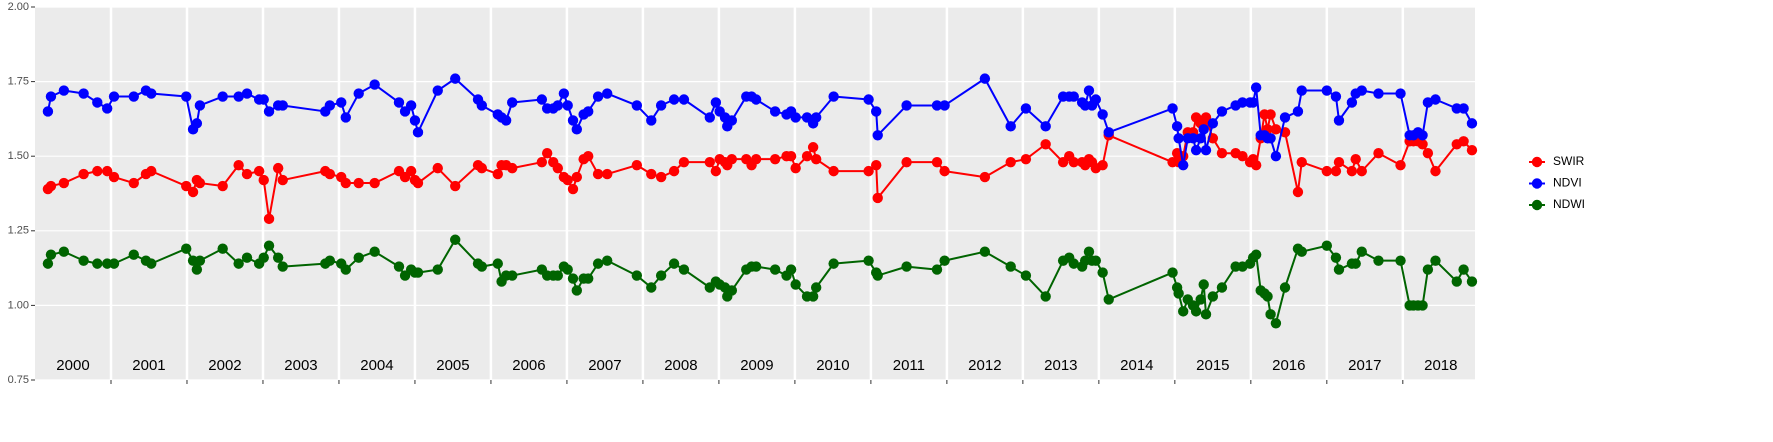 The width and height of the screenshot is (1773, 442). What do you see at coordinates (1060, 365) in the screenshot?
I see `year-label: 2013` at bounding box center [1060, 365].